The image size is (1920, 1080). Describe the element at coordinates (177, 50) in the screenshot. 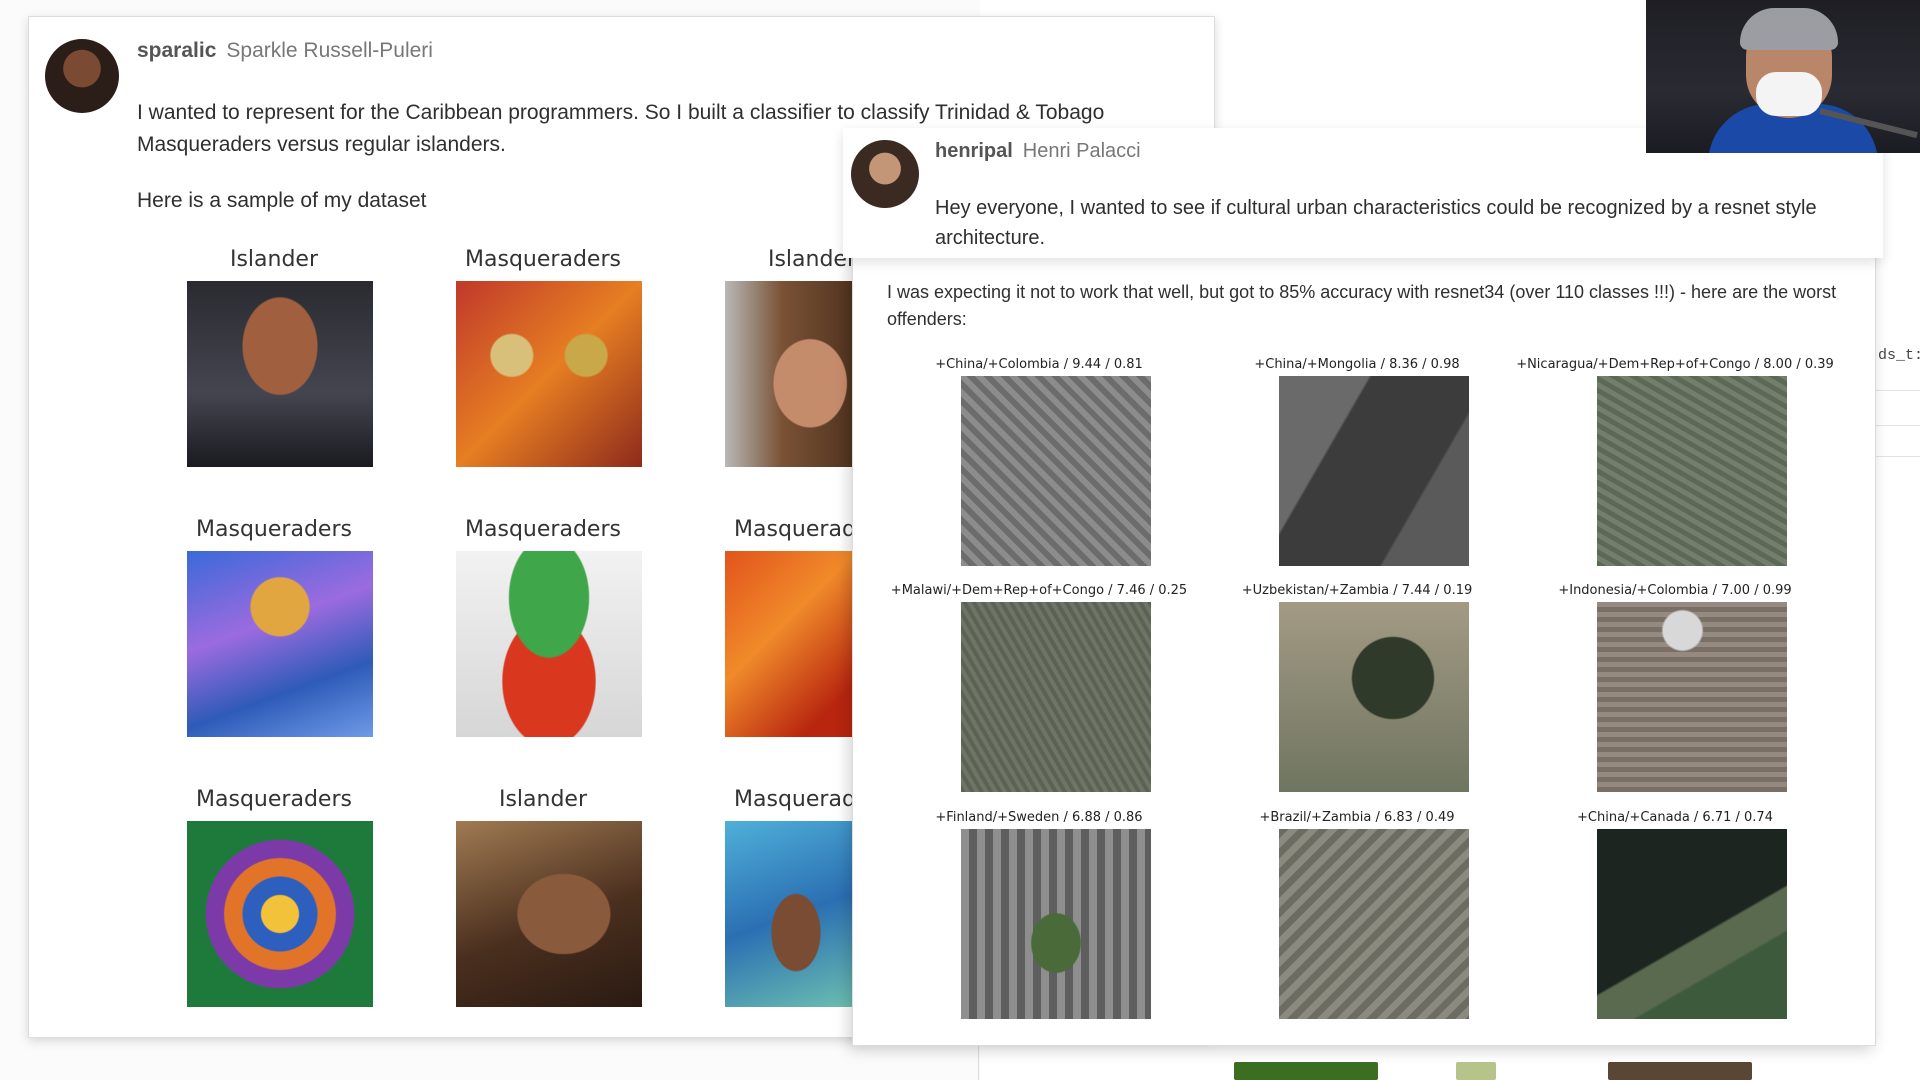

I see `username-link: sparalic` at that location.